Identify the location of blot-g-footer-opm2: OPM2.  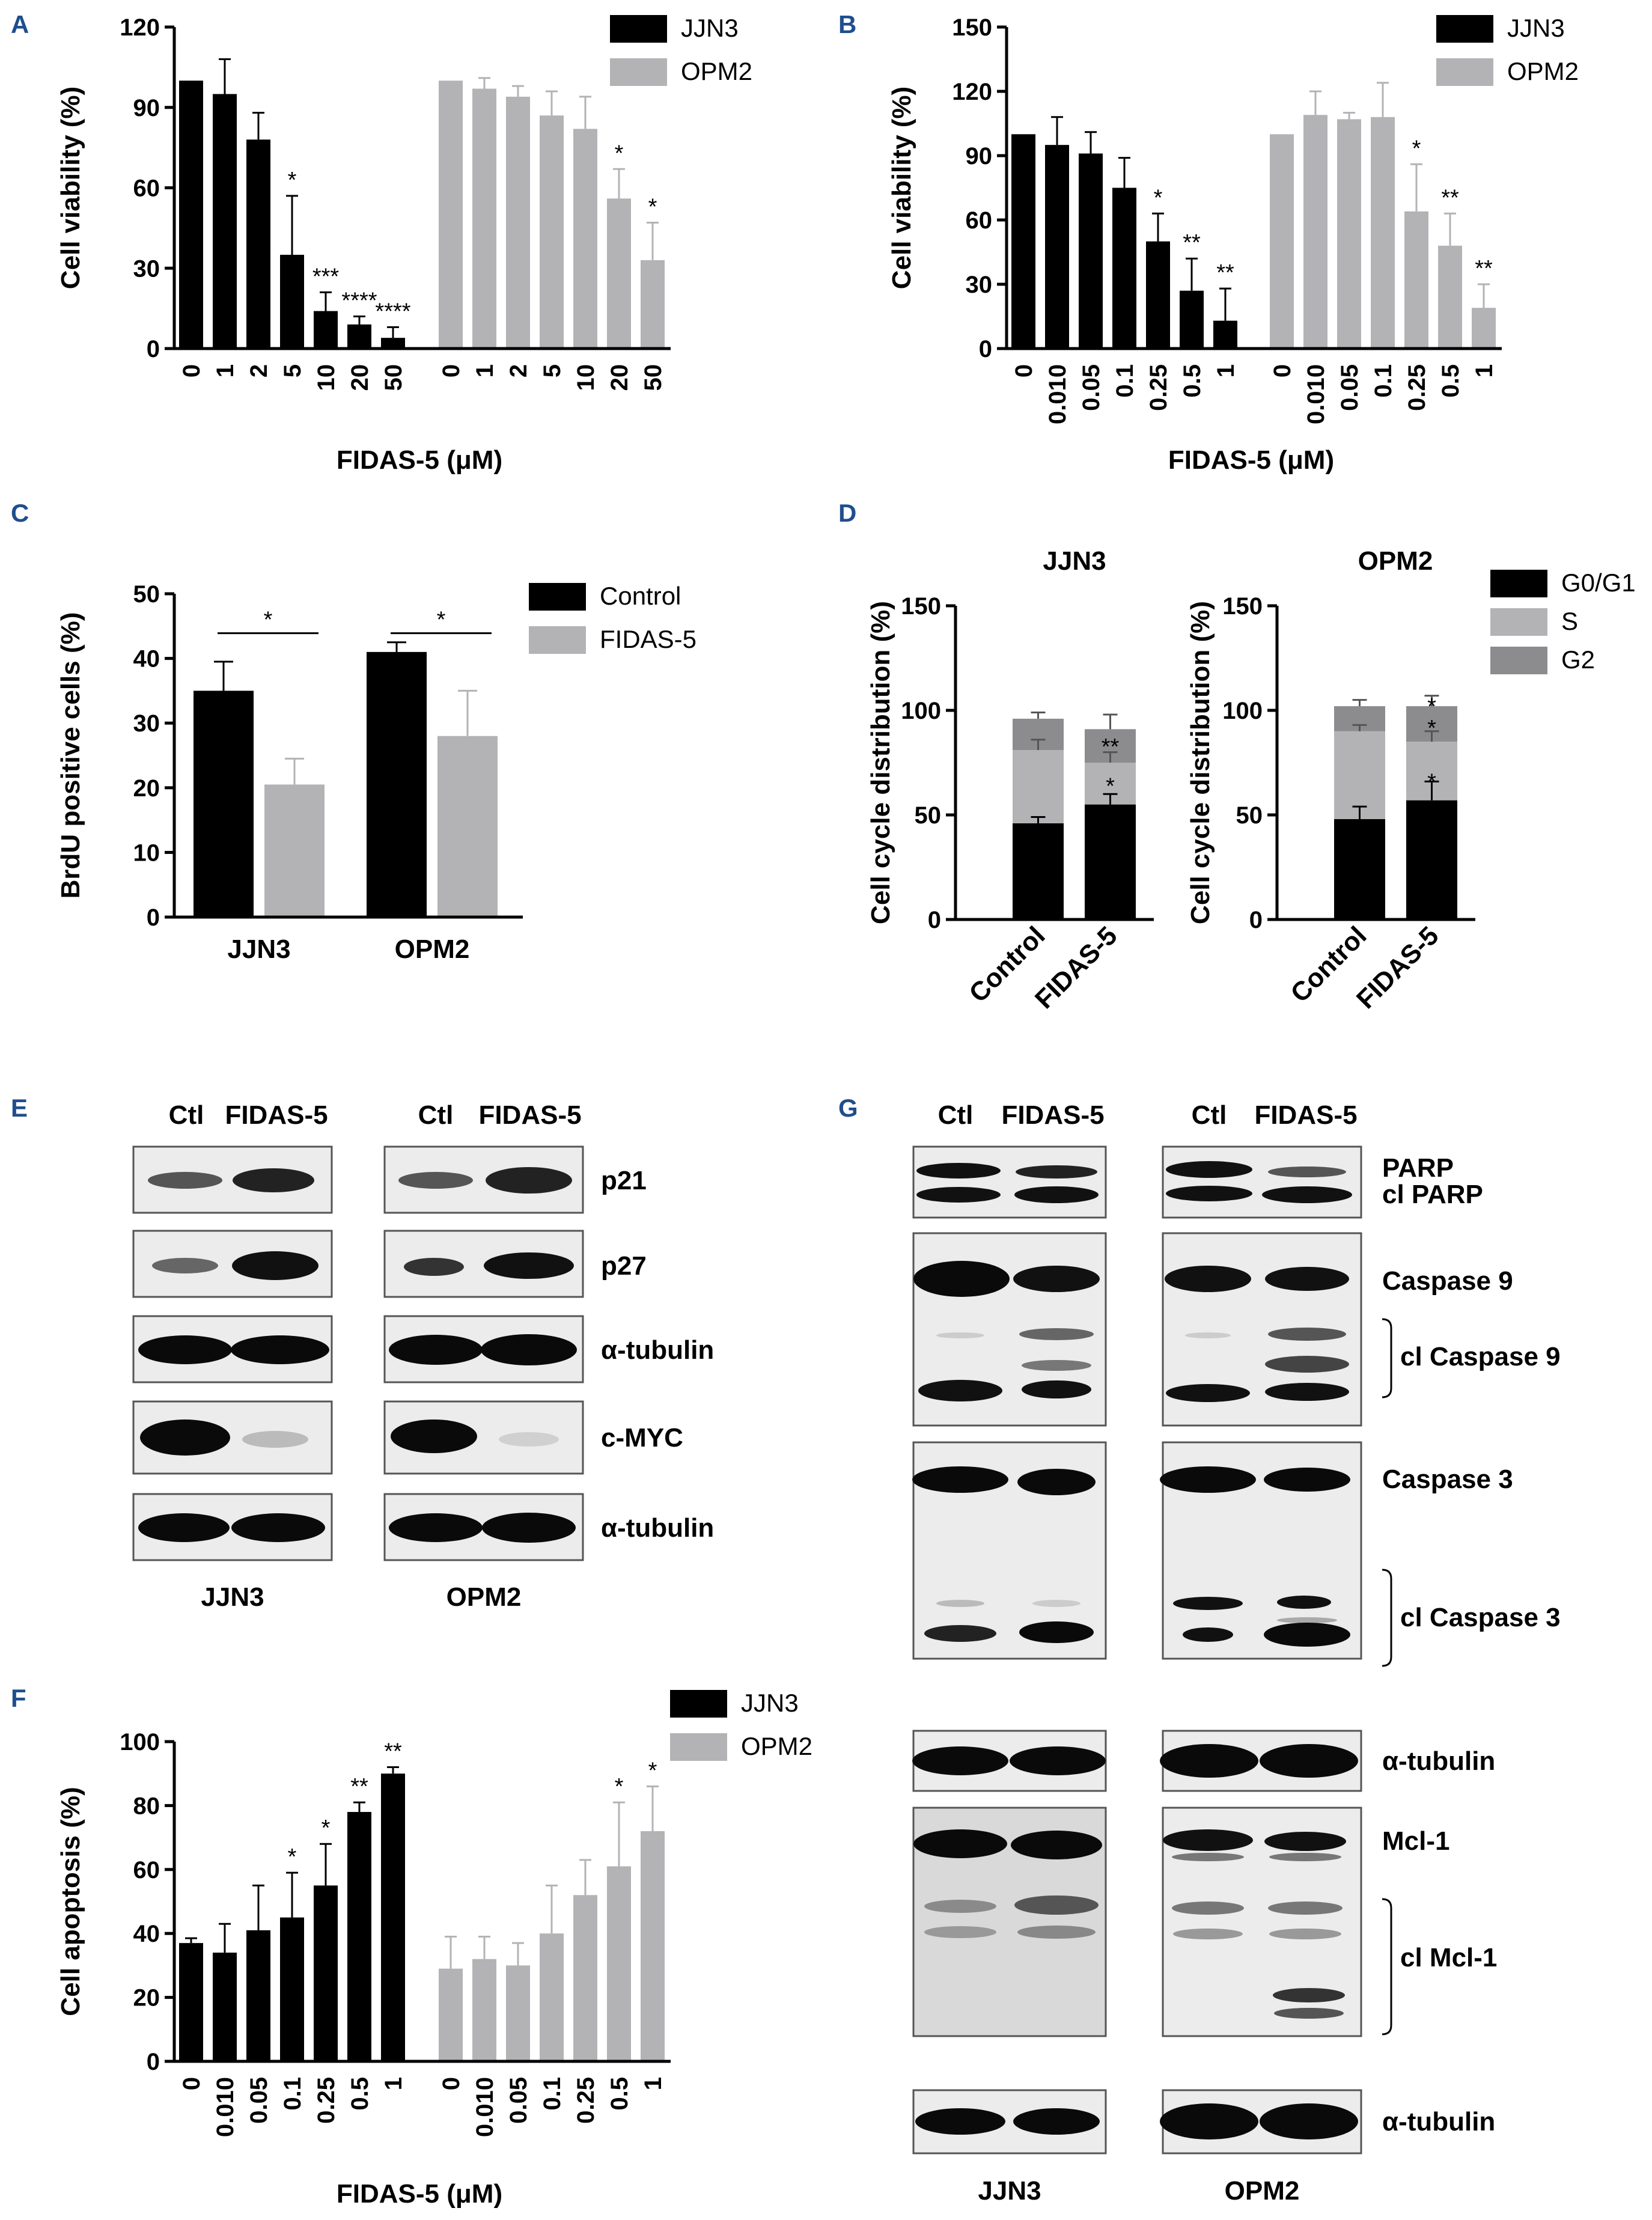
(1262, 2191).